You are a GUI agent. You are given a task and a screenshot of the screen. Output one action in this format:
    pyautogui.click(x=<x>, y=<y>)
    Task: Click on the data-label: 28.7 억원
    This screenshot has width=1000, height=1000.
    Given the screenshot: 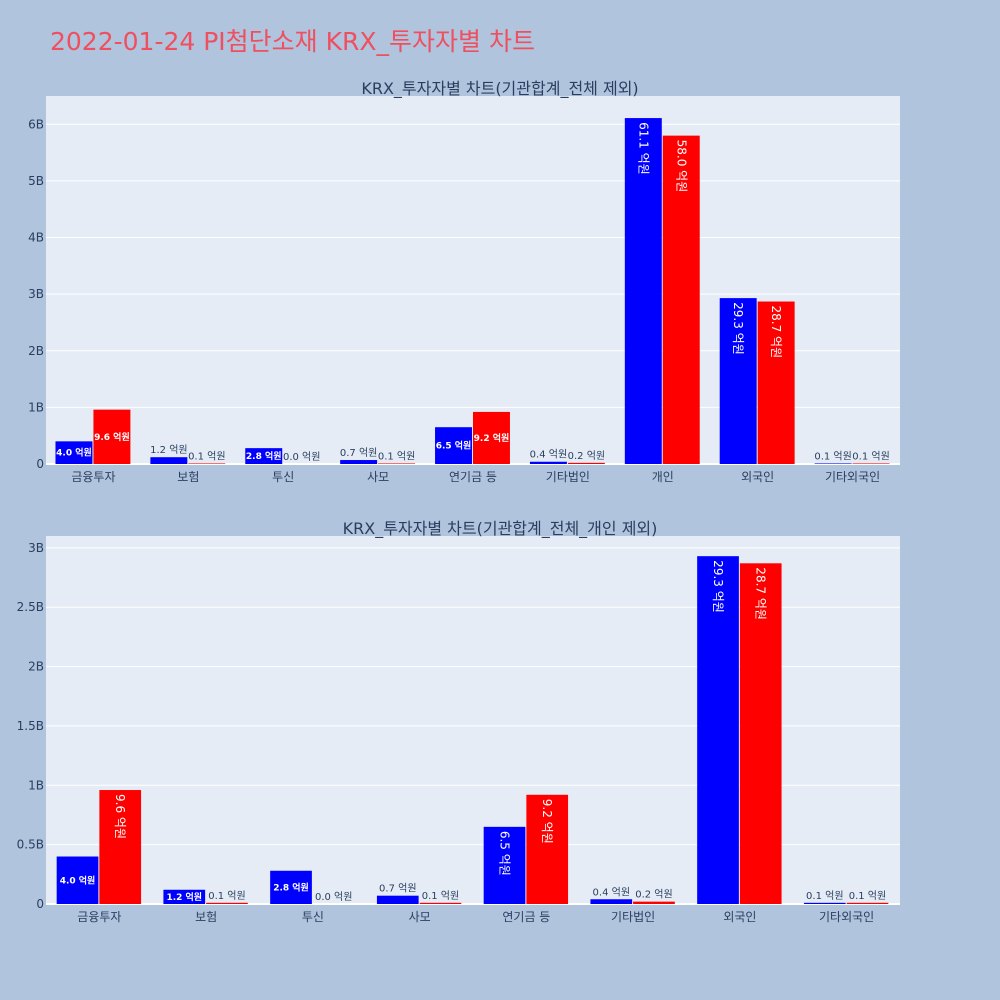 What is the action you would take?
    pyautogui.click(x=761, y=593)
    